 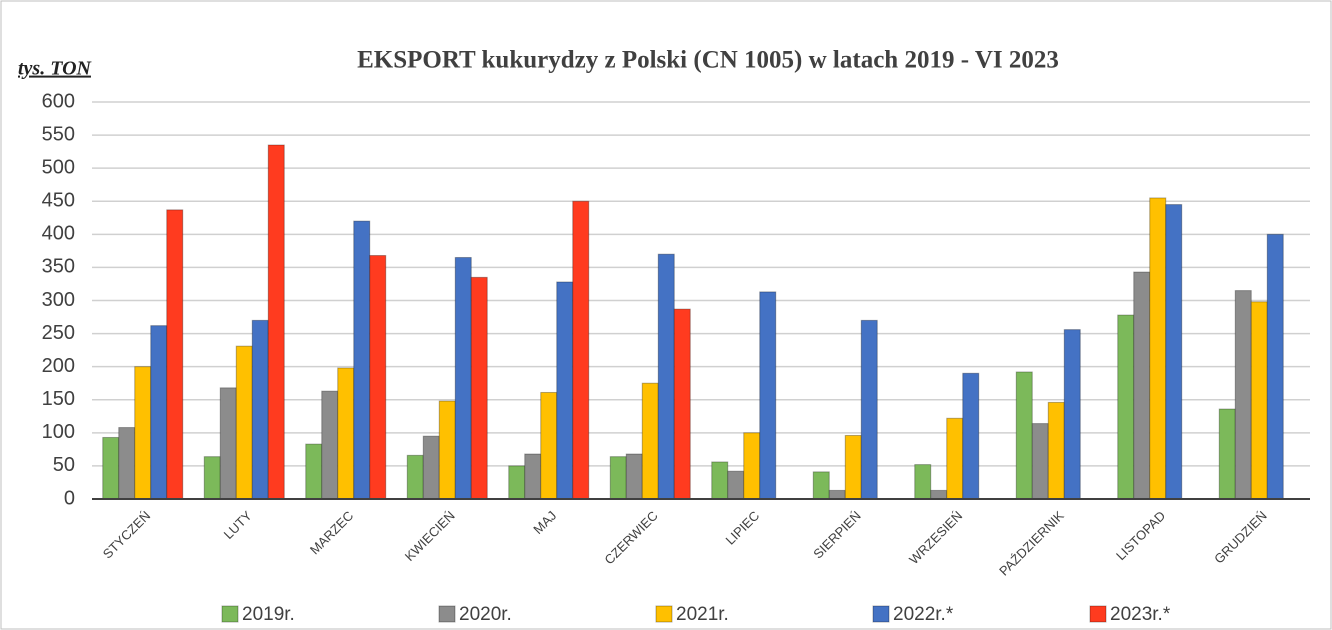 I want to click on y-tick-label: 100, so click(x=58, y=432).